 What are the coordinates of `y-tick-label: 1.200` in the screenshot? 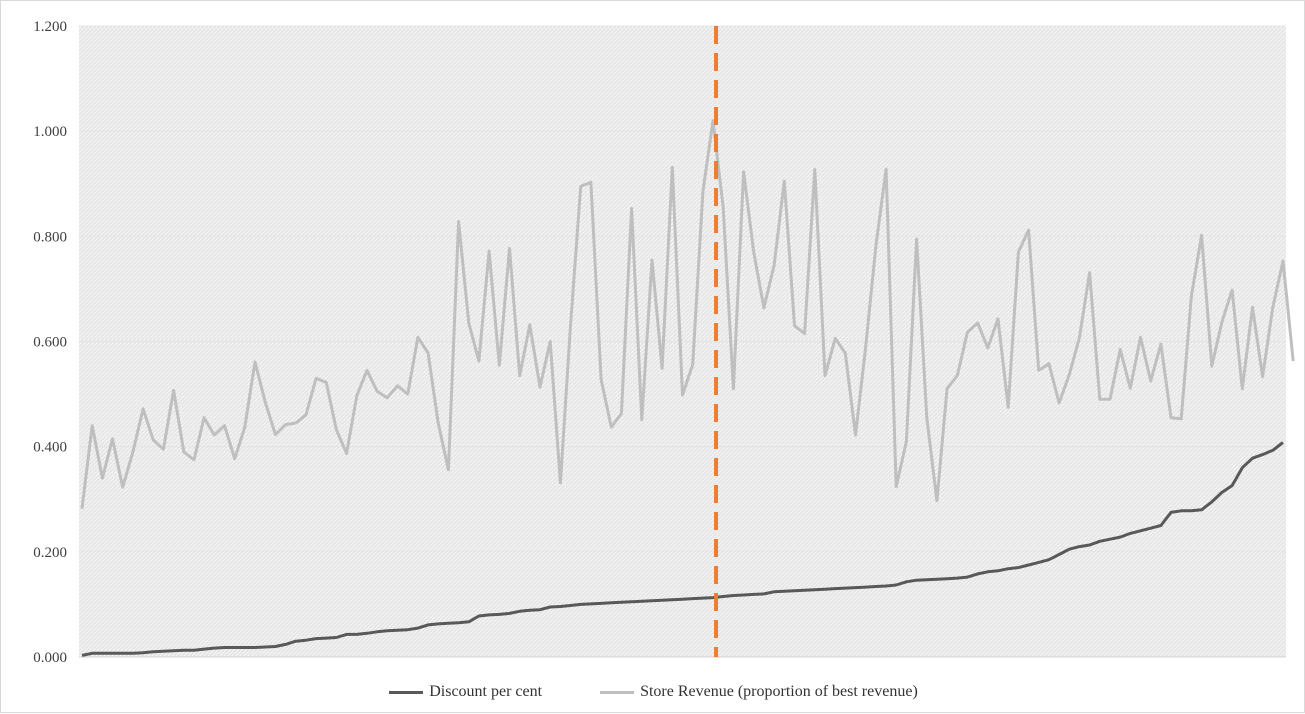 It's located at (50, 27).